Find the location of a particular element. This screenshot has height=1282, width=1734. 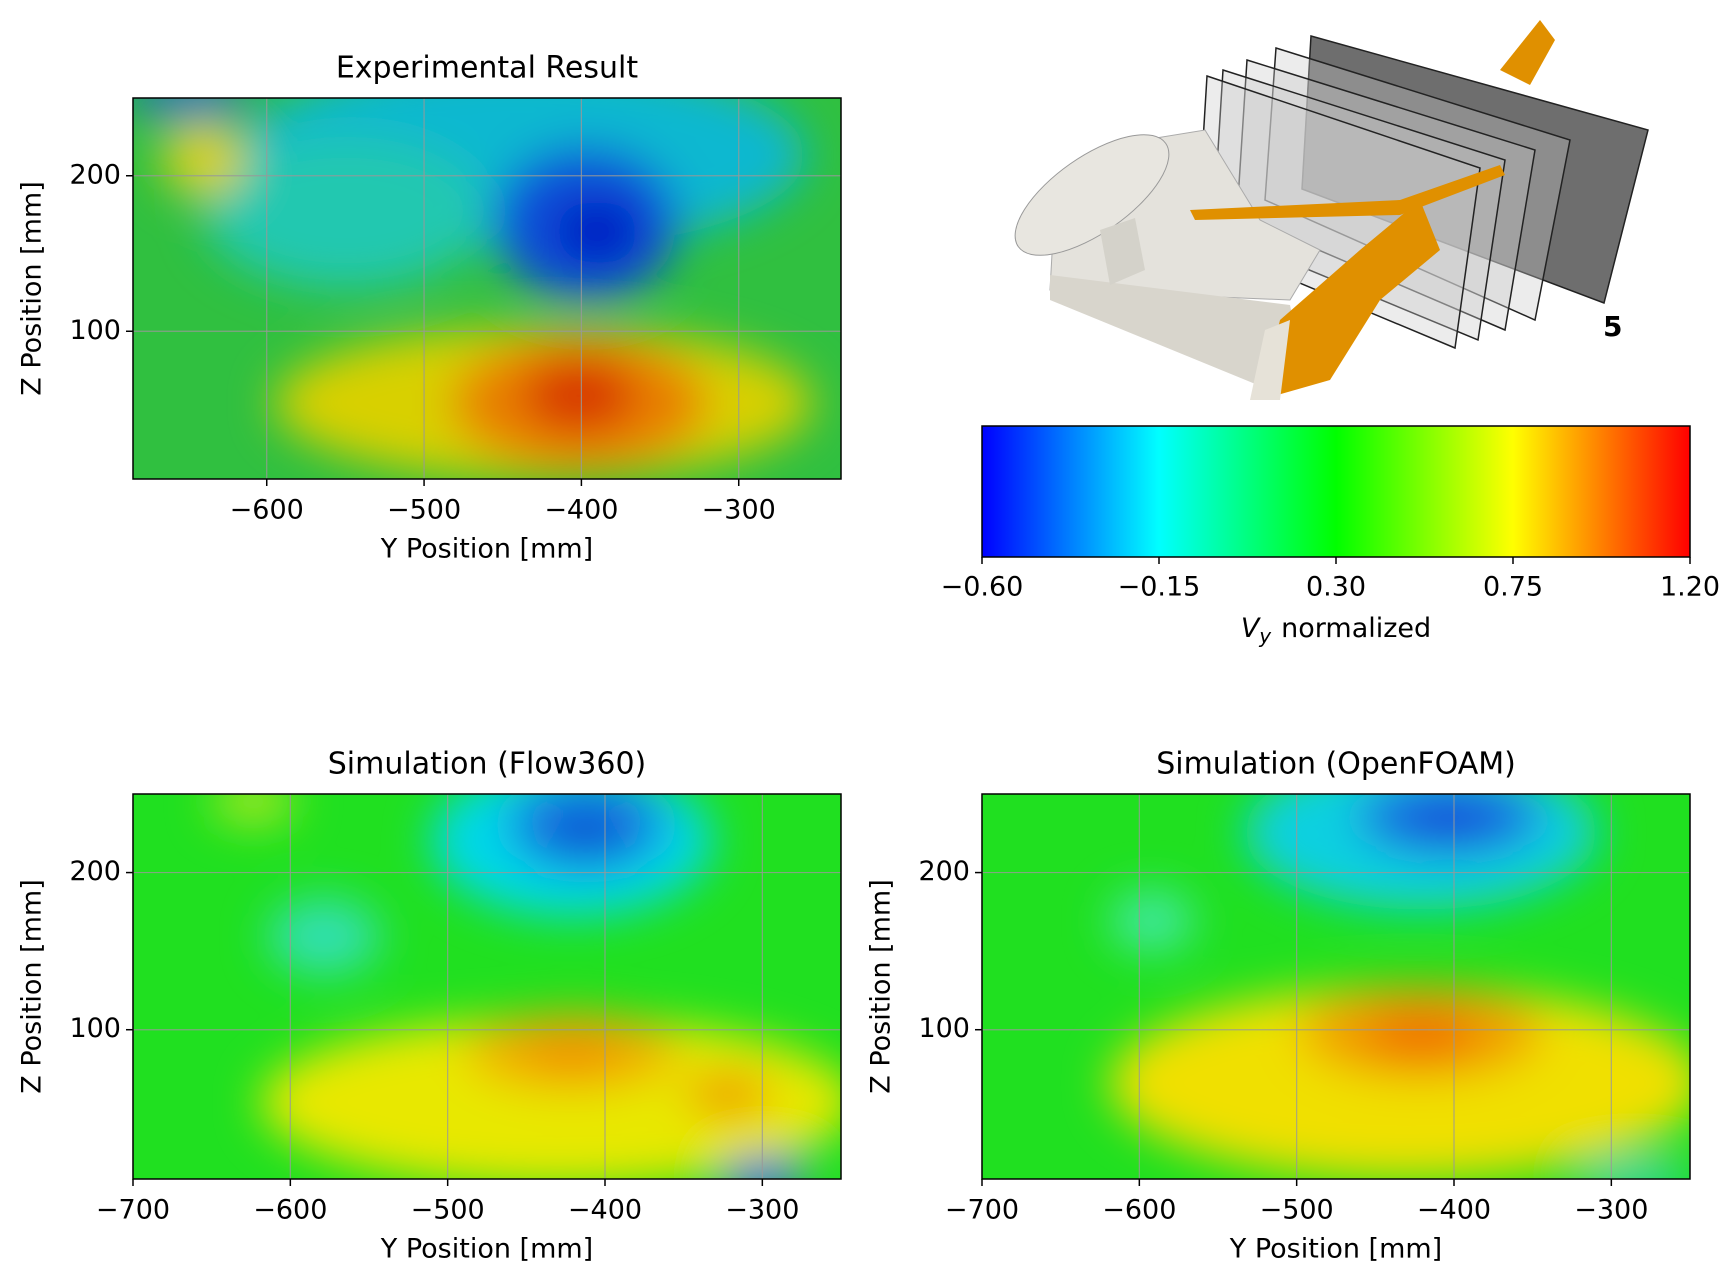

label-subscript: y is located at coordinates (1265, 636).